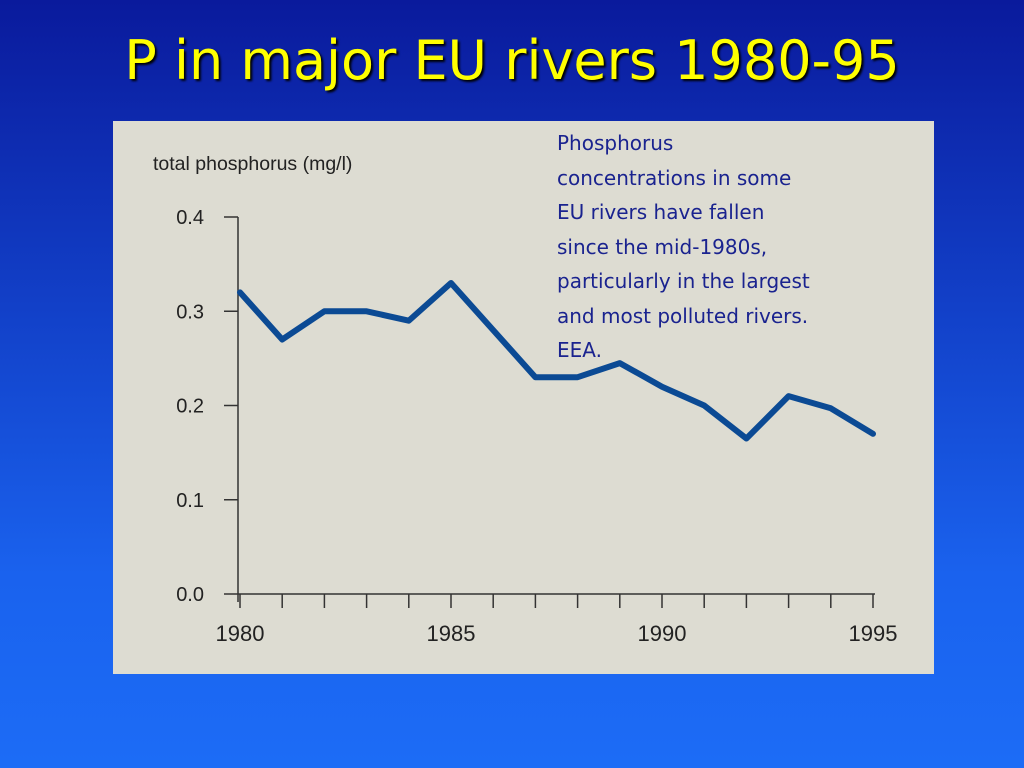 The image size is (1024, 768). What do you see at coordinates (512, 60) in the screenshot?
I see `slide-title: P in major EU rivers 1980-95` at bounding box center [512, 60].